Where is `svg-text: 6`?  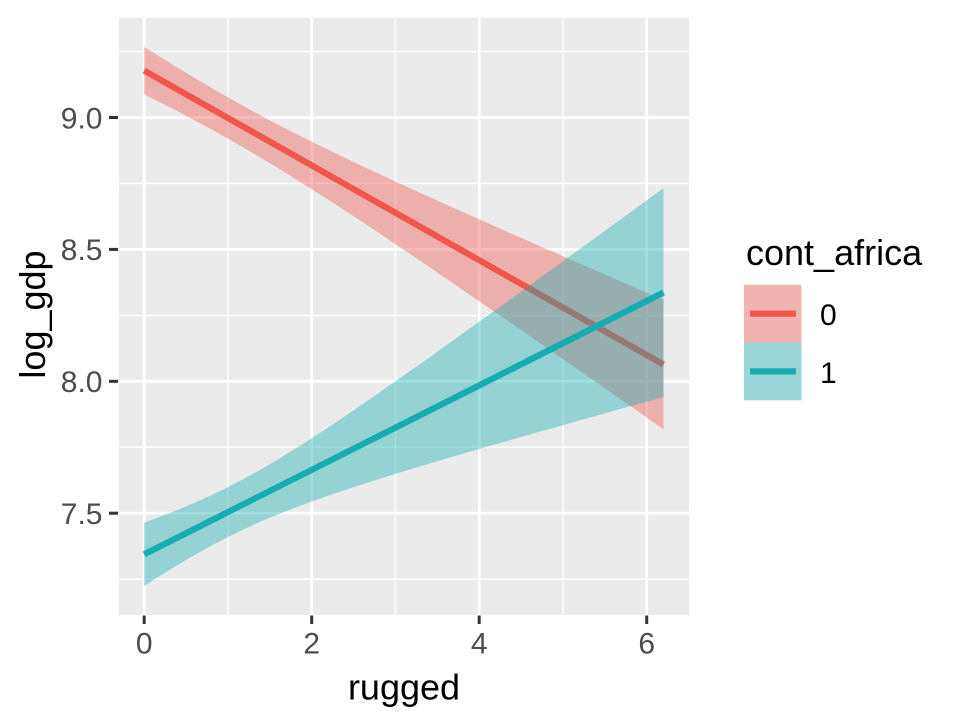 svg-text: 6 is located at coordinates (646, 644).